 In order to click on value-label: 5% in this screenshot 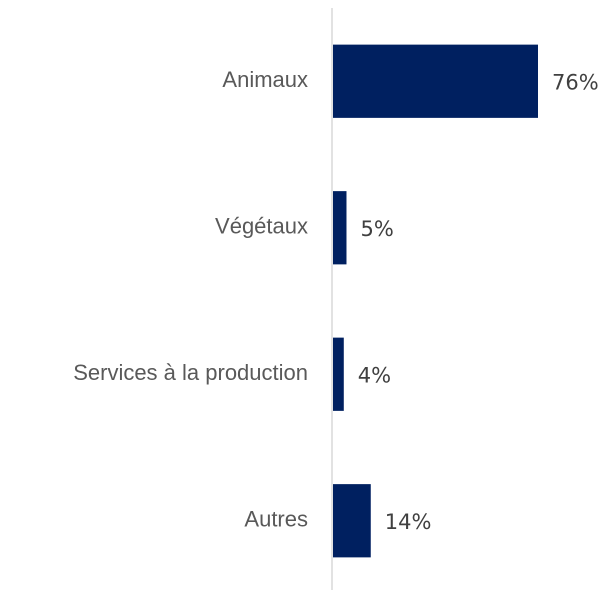, I will do `click(376, 229)`.